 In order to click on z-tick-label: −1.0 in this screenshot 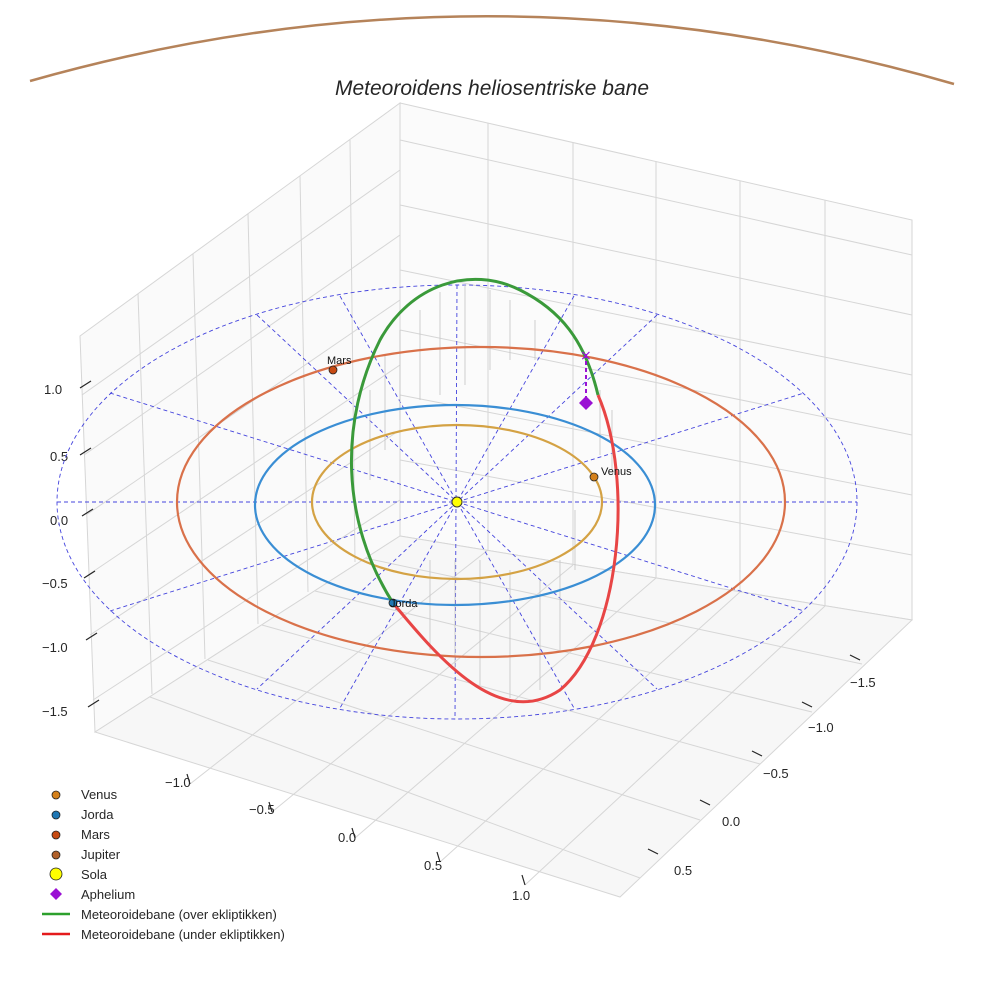, I will do `click(55, 647)`.